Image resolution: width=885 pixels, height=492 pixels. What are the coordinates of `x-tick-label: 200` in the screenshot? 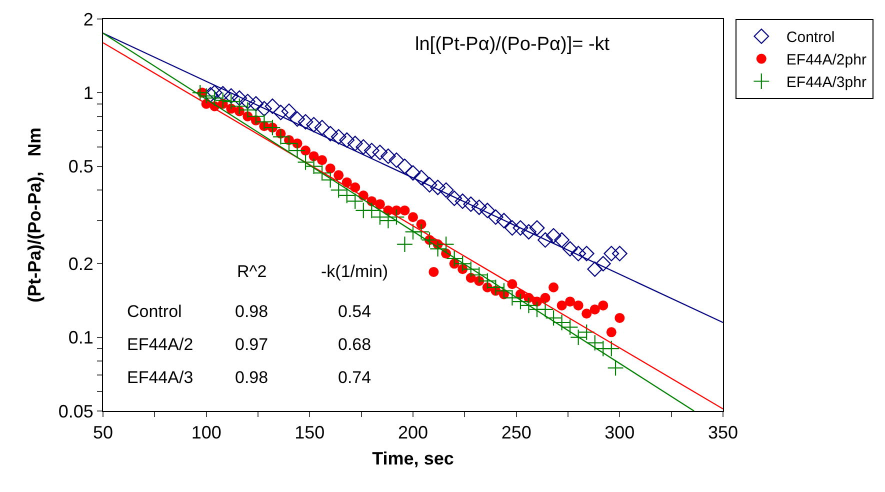 It's located at (413, 432).